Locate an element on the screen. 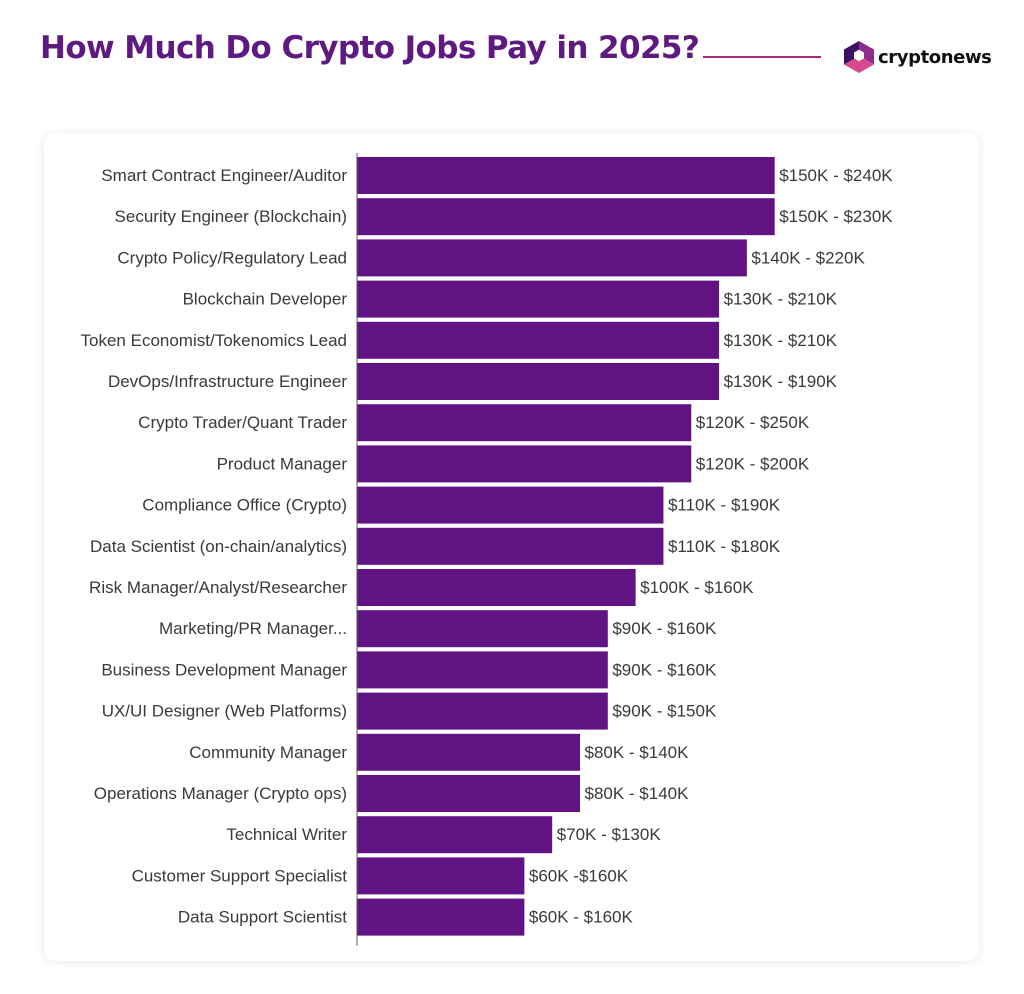 The width and height of the screenshot is (1024, 994). category-label: Token Economist/Tokenomics Lead is located at coordinates (214, 340).